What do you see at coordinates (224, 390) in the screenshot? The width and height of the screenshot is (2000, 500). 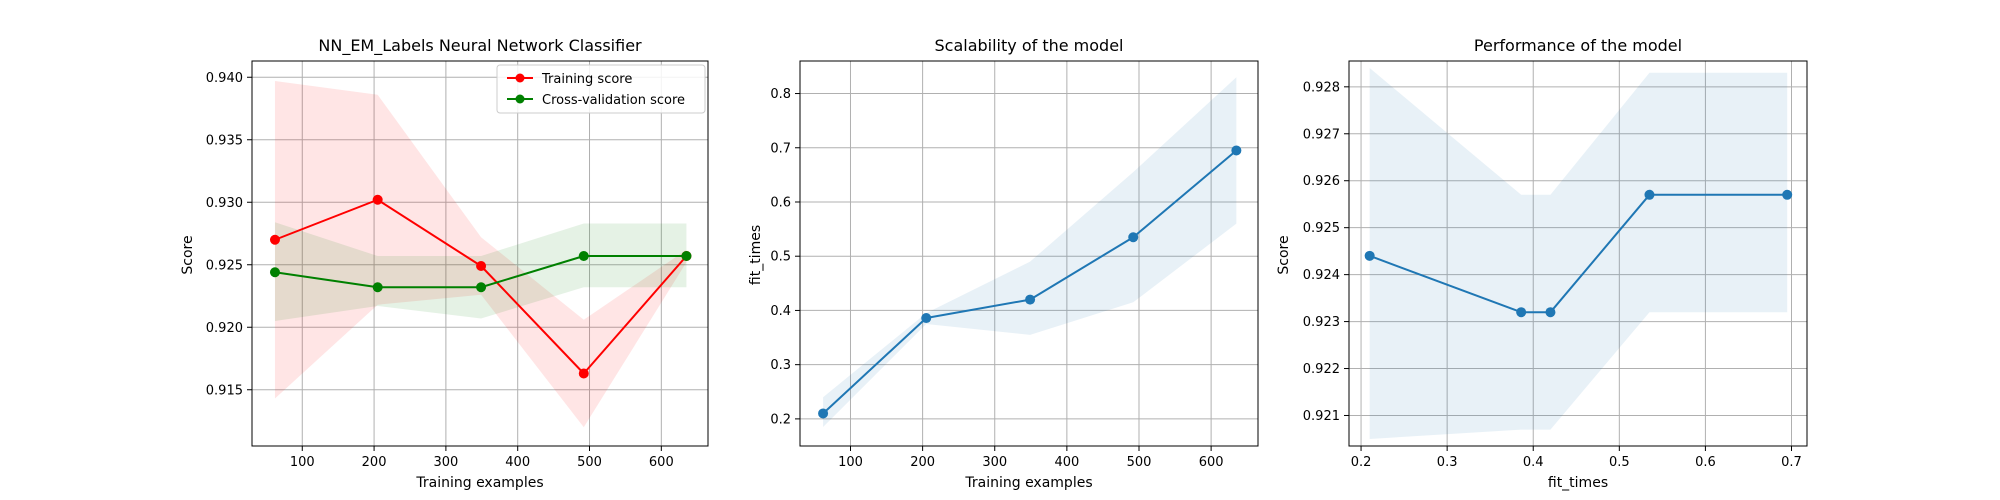 I see `y-tick-label: 0.915` at bounding box center [224, 390].